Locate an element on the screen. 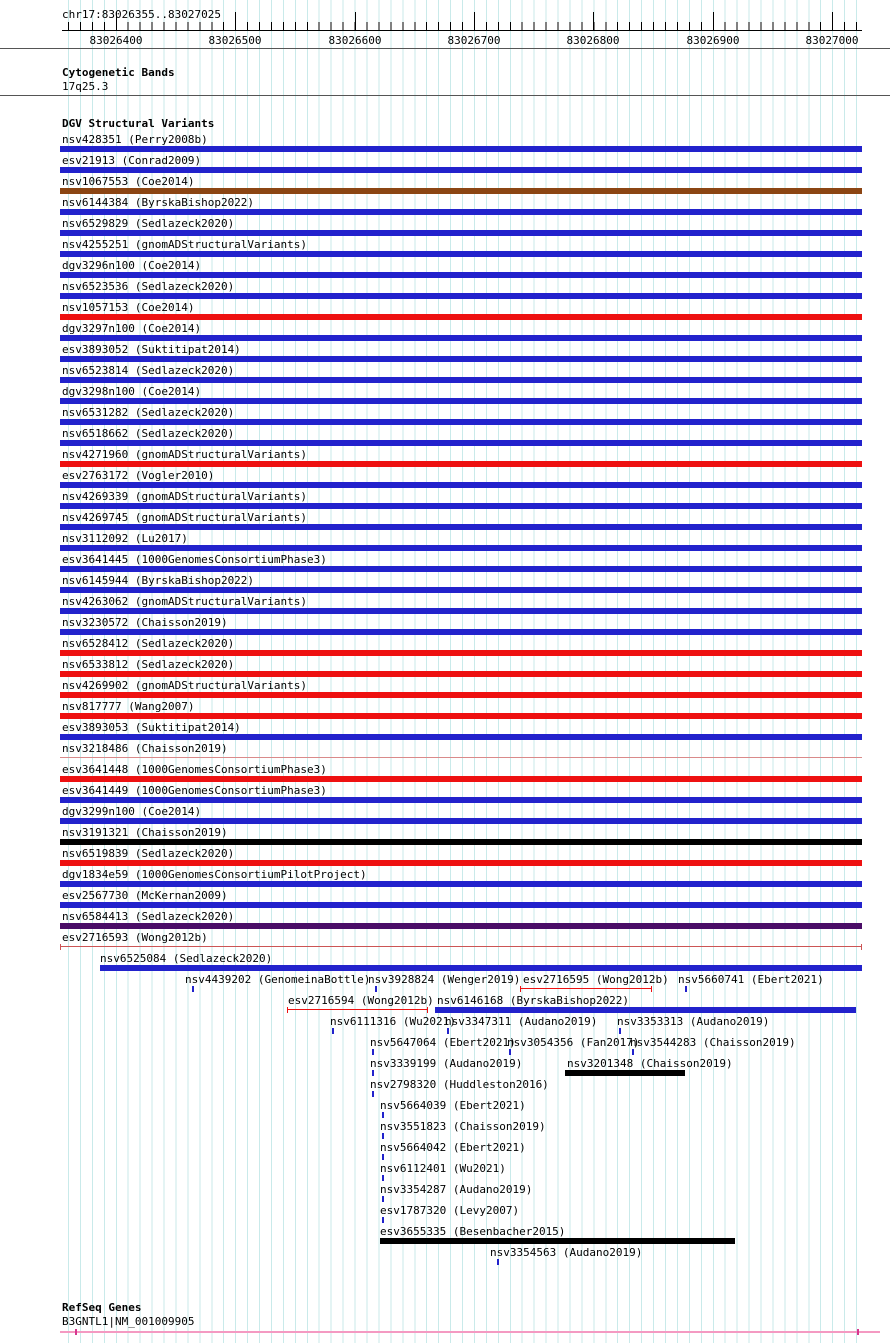 Image resolution: width=890 pixels, height=1343 pixels. variant-label: nsv6525084 (Sedlazeck2020) is located at coordinates (186, 958).